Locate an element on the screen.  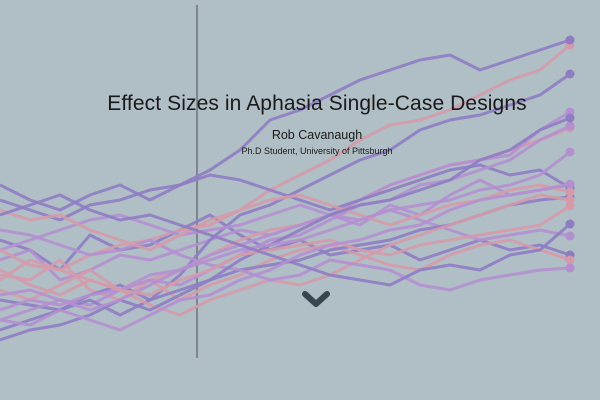
chevron-down-icon is located at coordinates (316, 299).